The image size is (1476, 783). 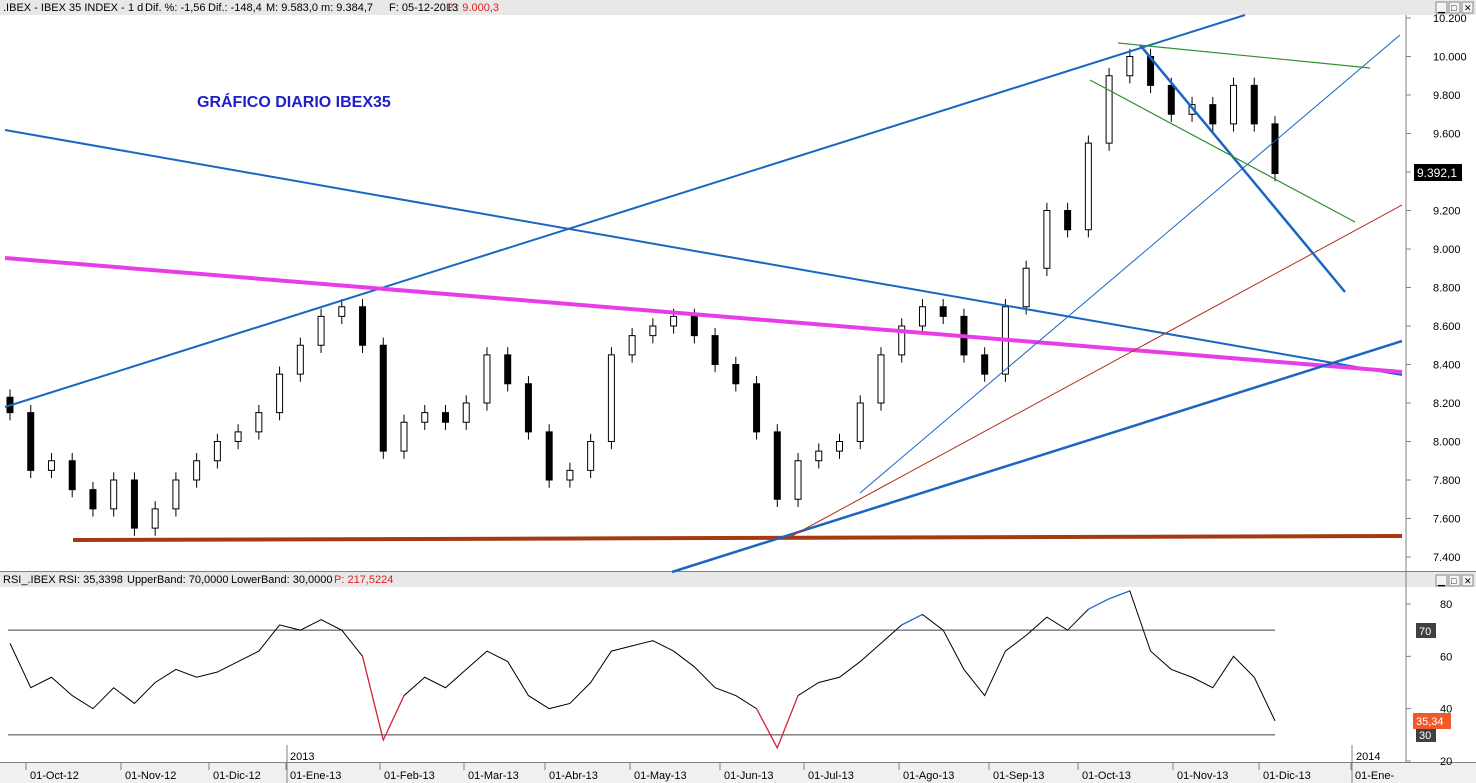 What do you see at coordinates (1432, 721) in the screenshot?
I see `rsi-value-tag` at bounding box center [1432, 721].